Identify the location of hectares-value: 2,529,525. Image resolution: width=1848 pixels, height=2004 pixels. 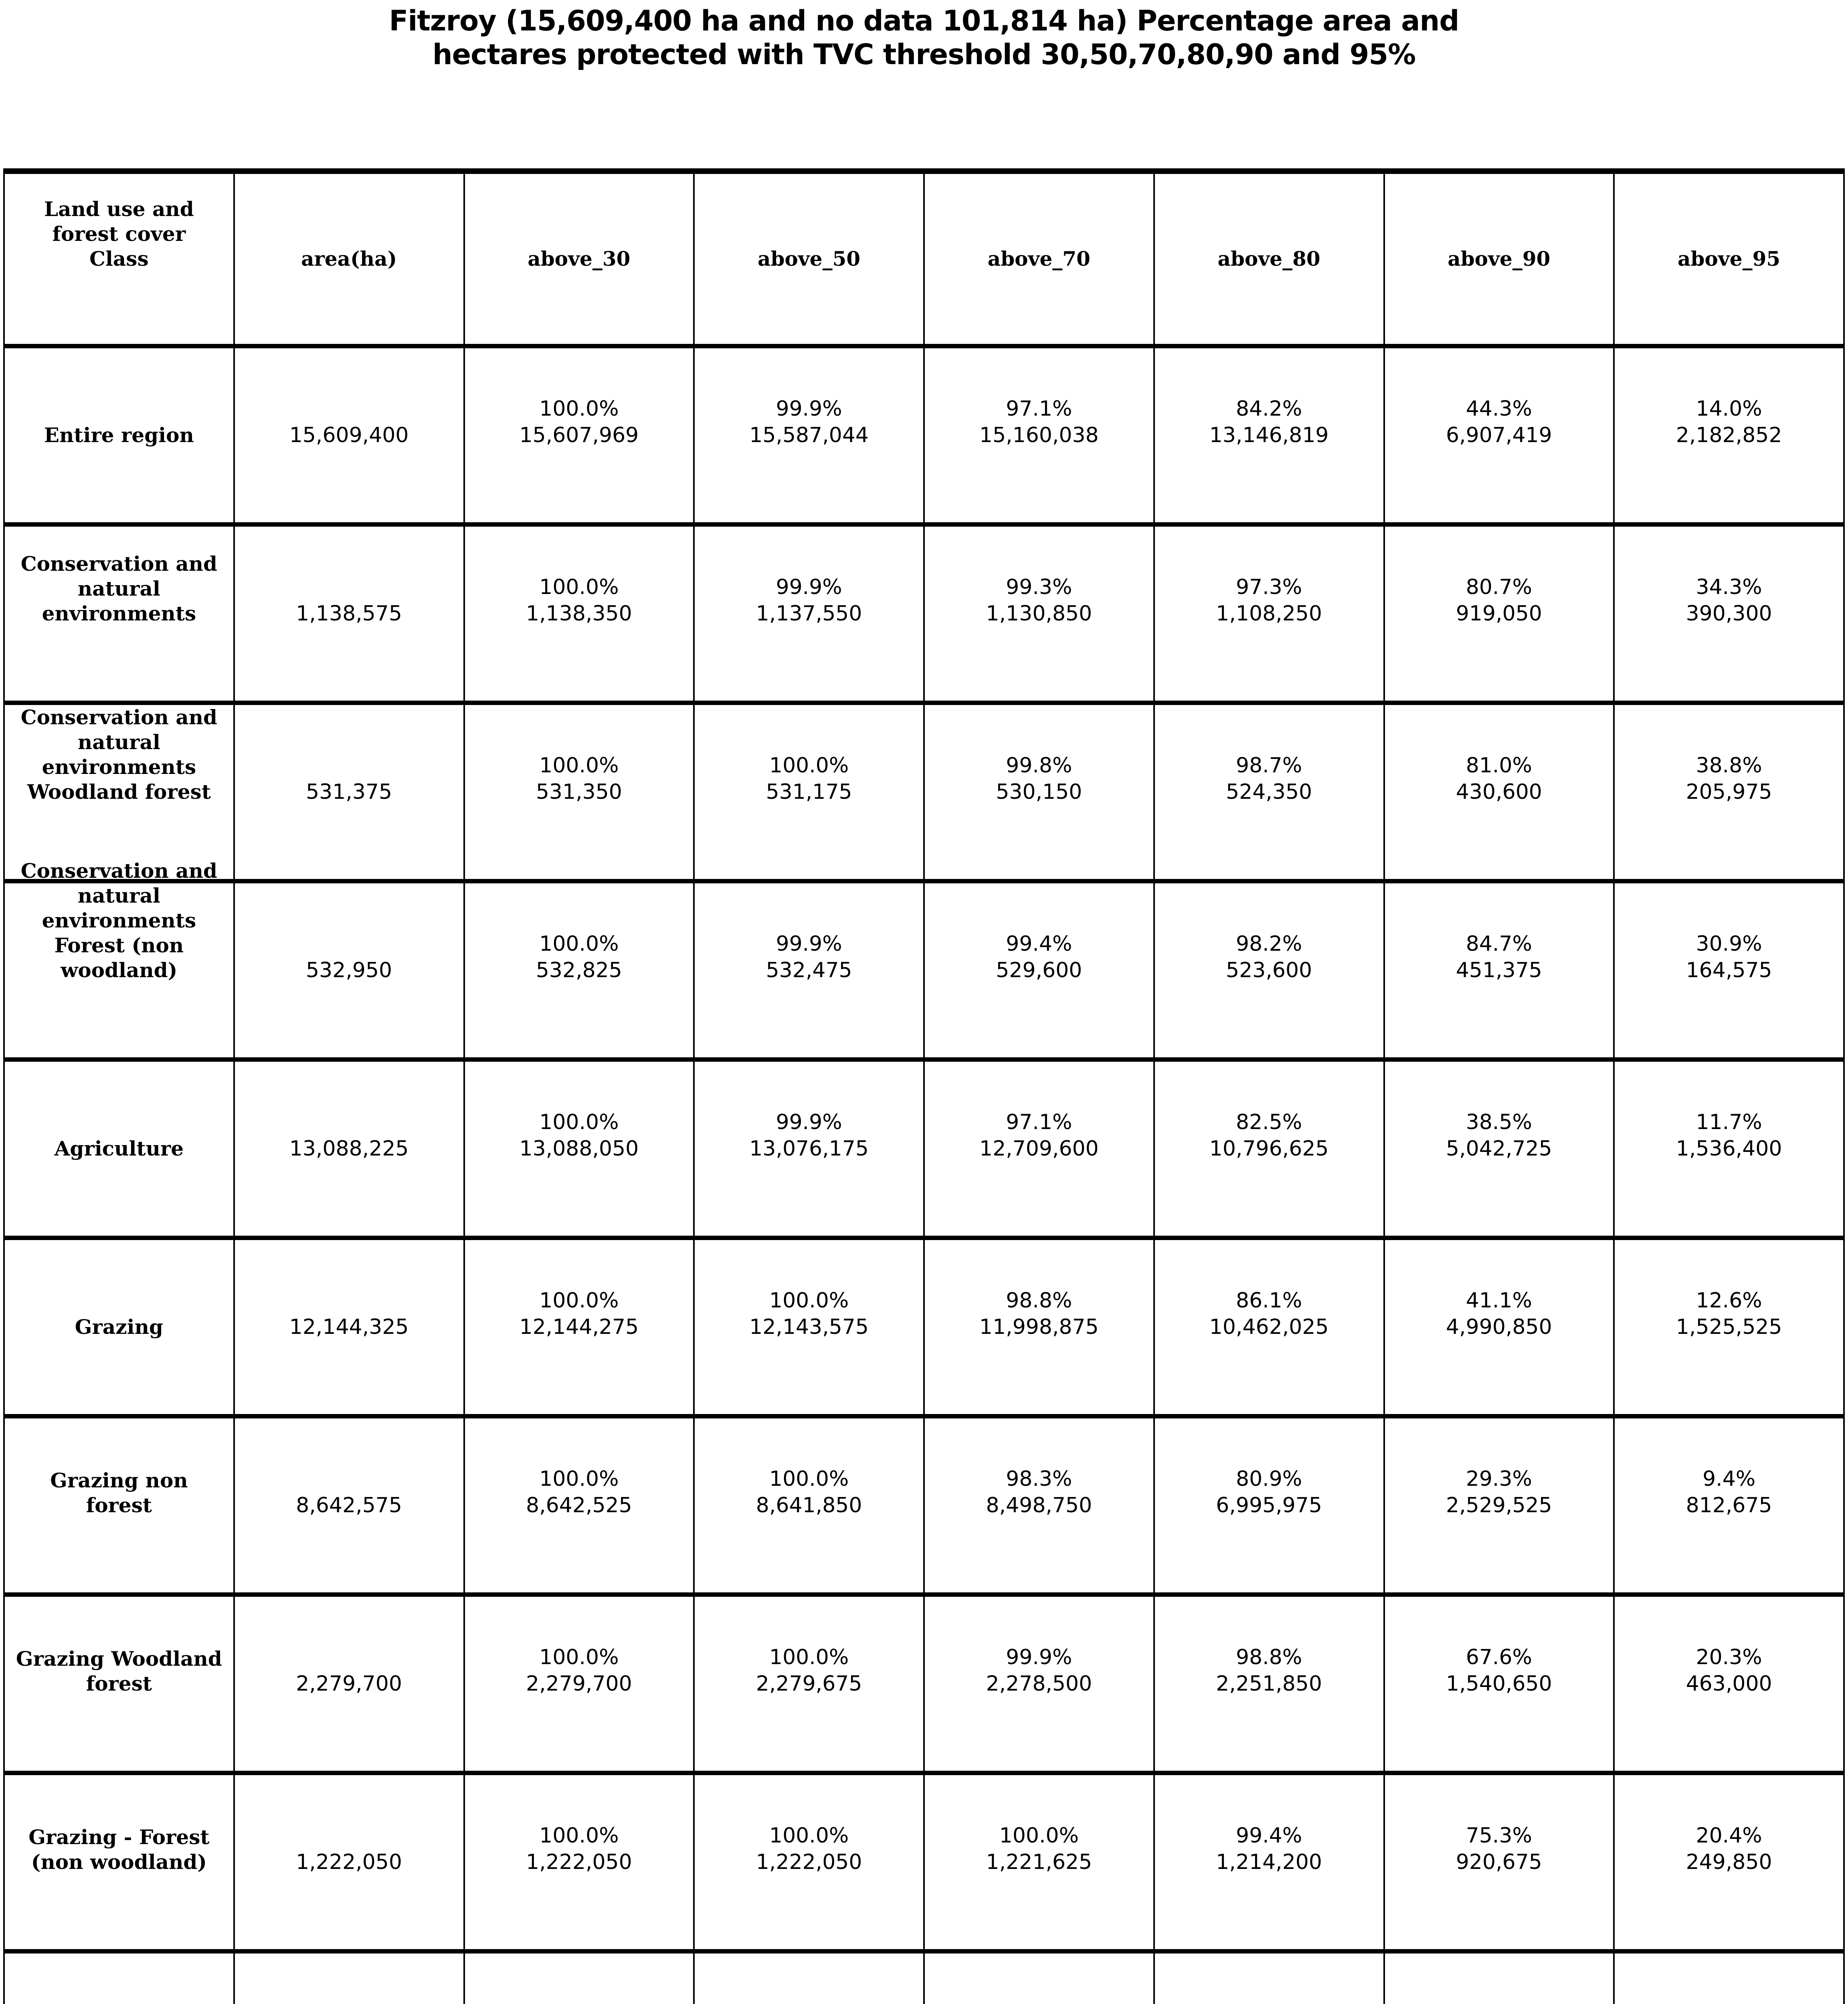
(1499, 1505).